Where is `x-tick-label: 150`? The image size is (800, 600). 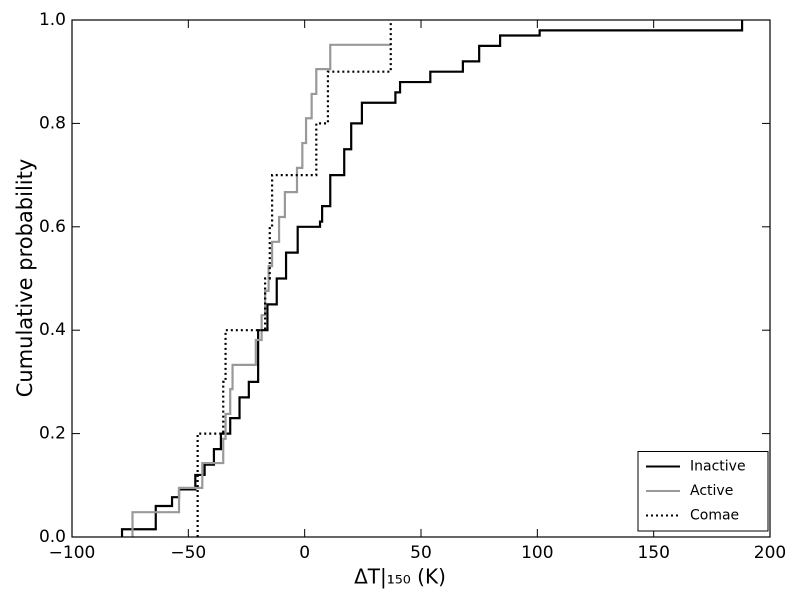
x-tick-label: 150 is located at coordinates (653, 553).